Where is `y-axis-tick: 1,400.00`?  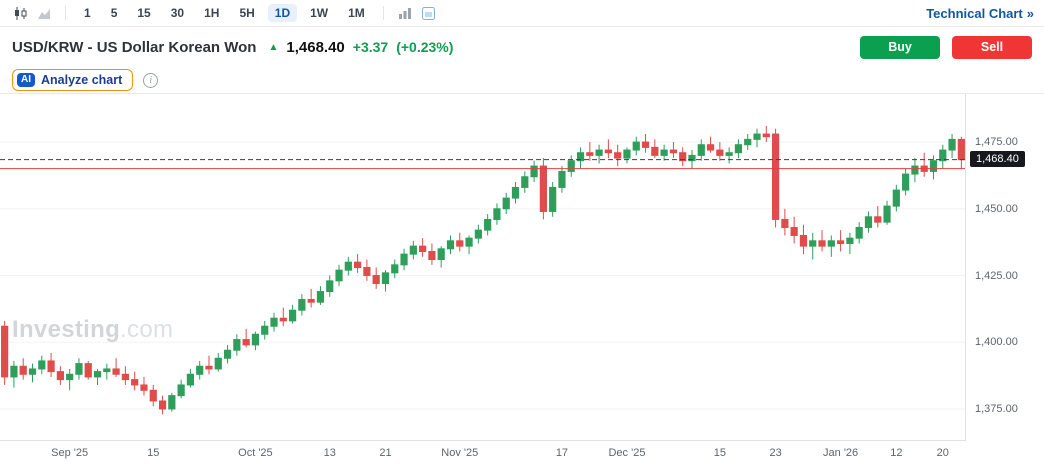 y-axis-tick: 1,400.00 is located at coordinates (996, 342).